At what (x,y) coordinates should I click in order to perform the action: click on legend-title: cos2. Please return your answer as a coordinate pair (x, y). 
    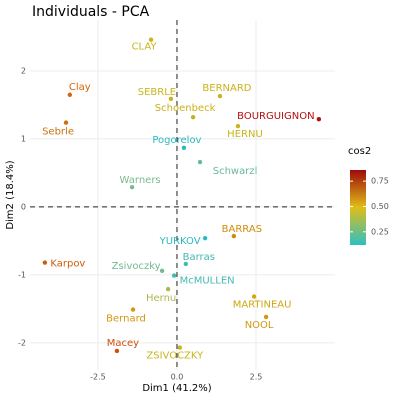
    Looking at the image, I should click on (359, 151).